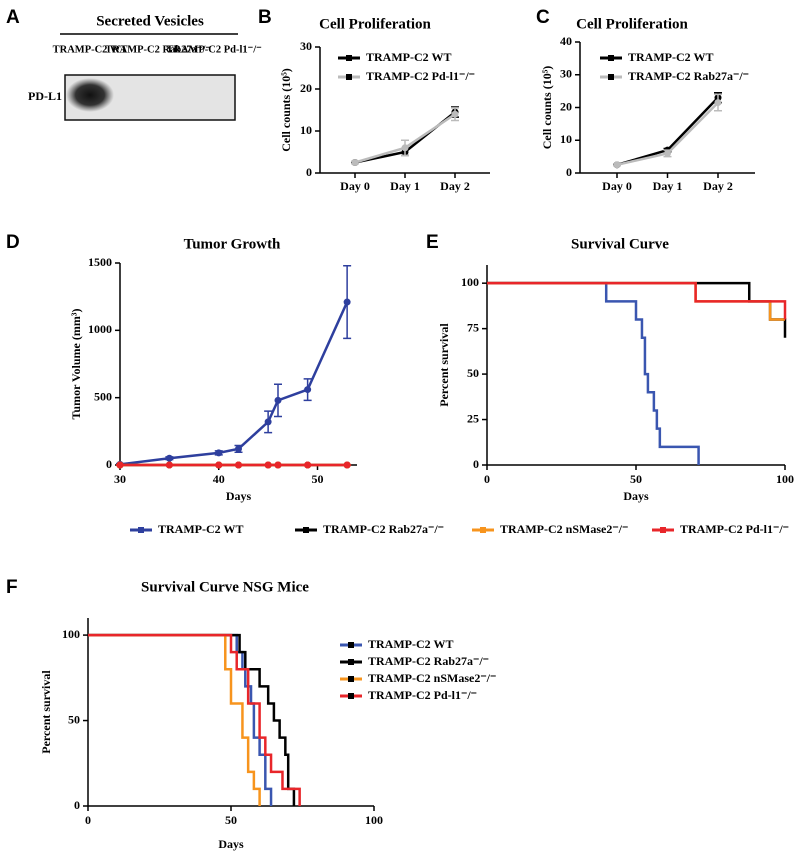 The image size is (800, 861). What do you see at coordinates (564, 529) in the screenshot?
I see `legend-label: TRAMP-C2 nSMase2⁻/⁻` at bounding box center [564, 529].